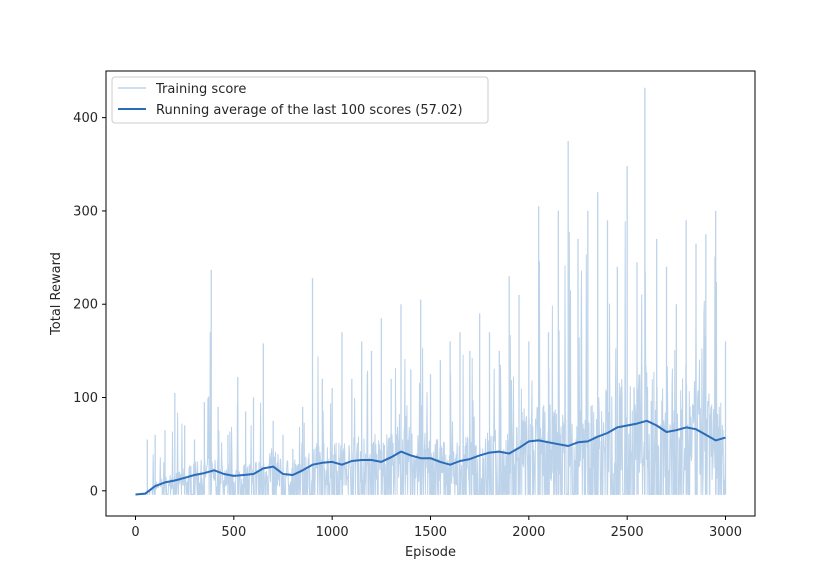 This screenshot has width=840, height=580. I want to click on x-axis: 0 500 1000 1500 2000 2500 3000, so click(436, 528).